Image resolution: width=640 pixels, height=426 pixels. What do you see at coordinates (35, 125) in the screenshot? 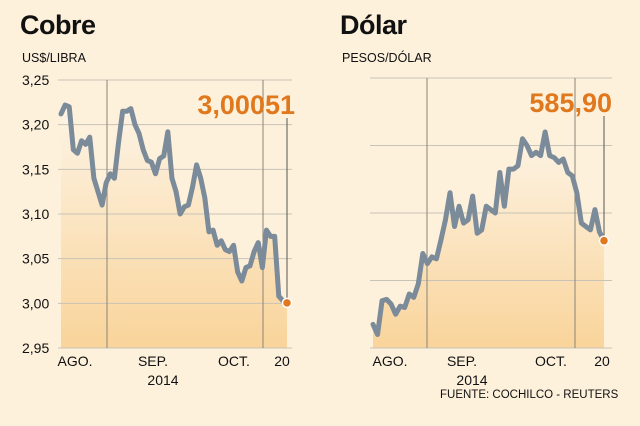
I see `y-tick-label: 3,20` at bounding box center [35, 125].